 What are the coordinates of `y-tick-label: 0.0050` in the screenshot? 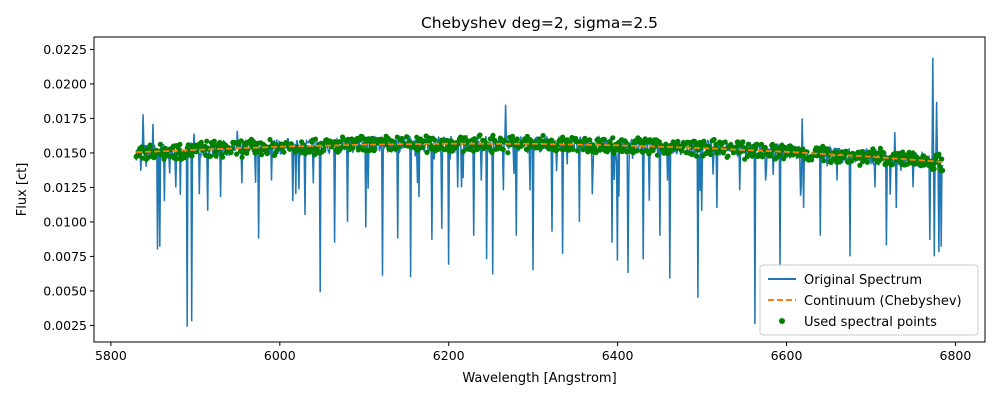 It's located at (65, 290).